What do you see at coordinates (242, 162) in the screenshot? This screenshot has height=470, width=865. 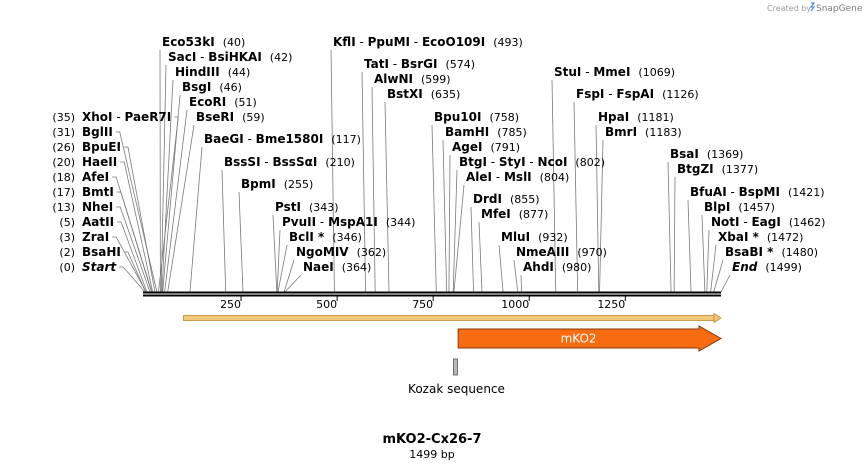 I see `enzyme-name: BssSI` at bounding box center [242, 162].